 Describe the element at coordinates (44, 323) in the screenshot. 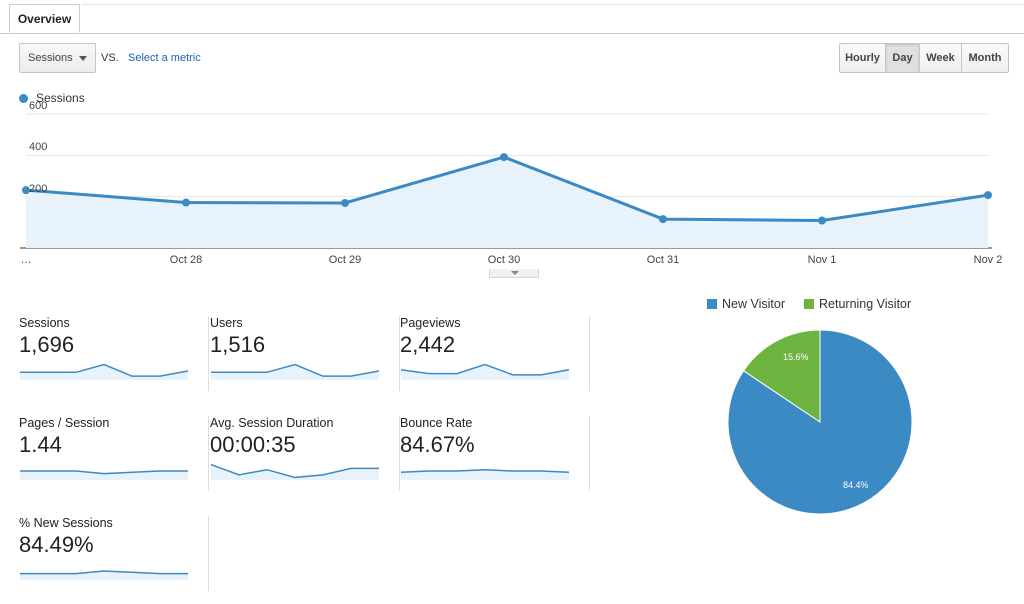

I see `scorecard-label: Sessions` at that location.